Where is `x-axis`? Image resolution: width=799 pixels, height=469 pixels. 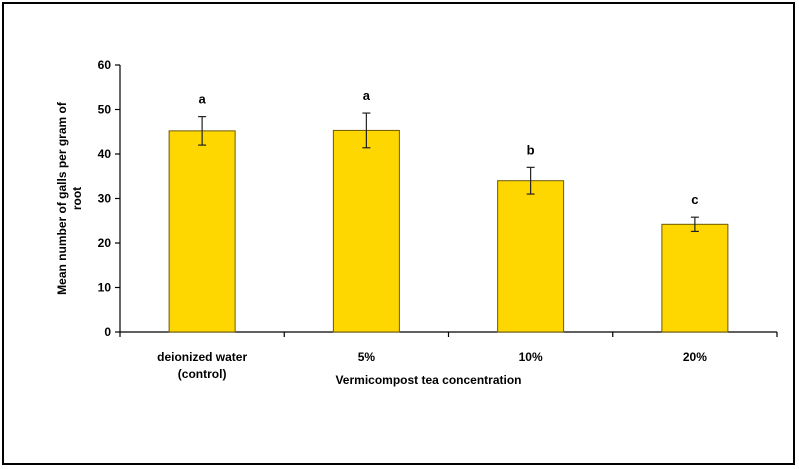 x-axis is located at coordinates (448, 334).